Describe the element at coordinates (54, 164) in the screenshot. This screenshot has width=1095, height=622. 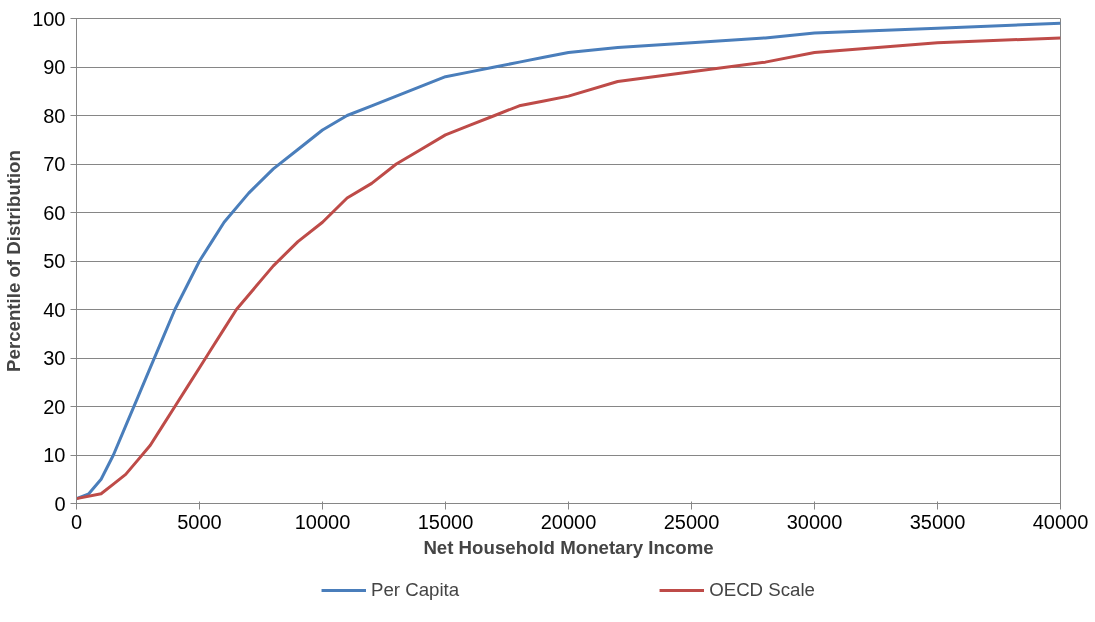
I see `y-tick-label: 70` at that location.